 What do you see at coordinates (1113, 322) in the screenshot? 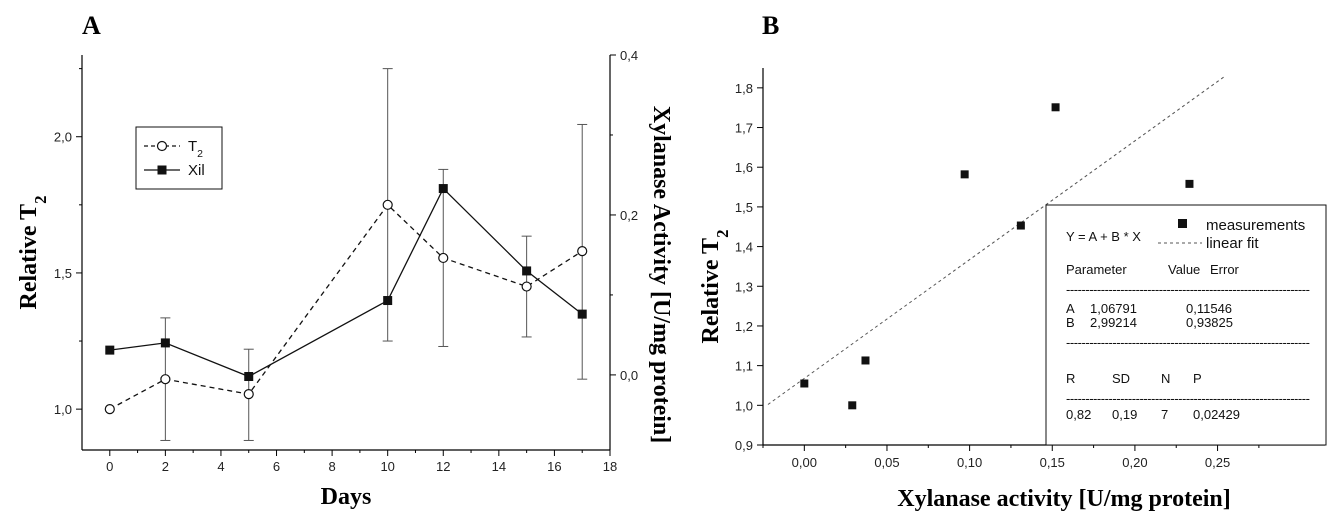
I see `stats-param-cell: 2,99214` at bounding box center [1113, 322].